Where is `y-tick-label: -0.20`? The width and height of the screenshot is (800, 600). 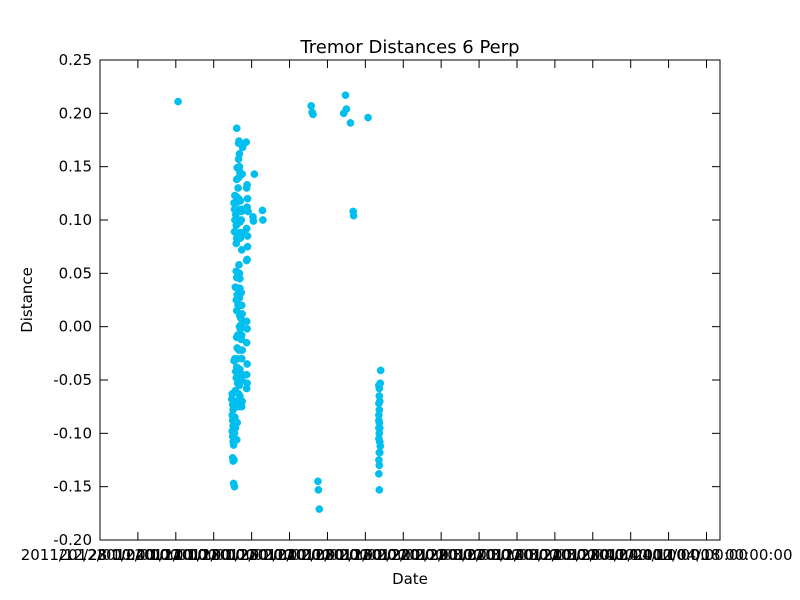 y-tick-label: -0.20 is located at coordinates (72, 540).